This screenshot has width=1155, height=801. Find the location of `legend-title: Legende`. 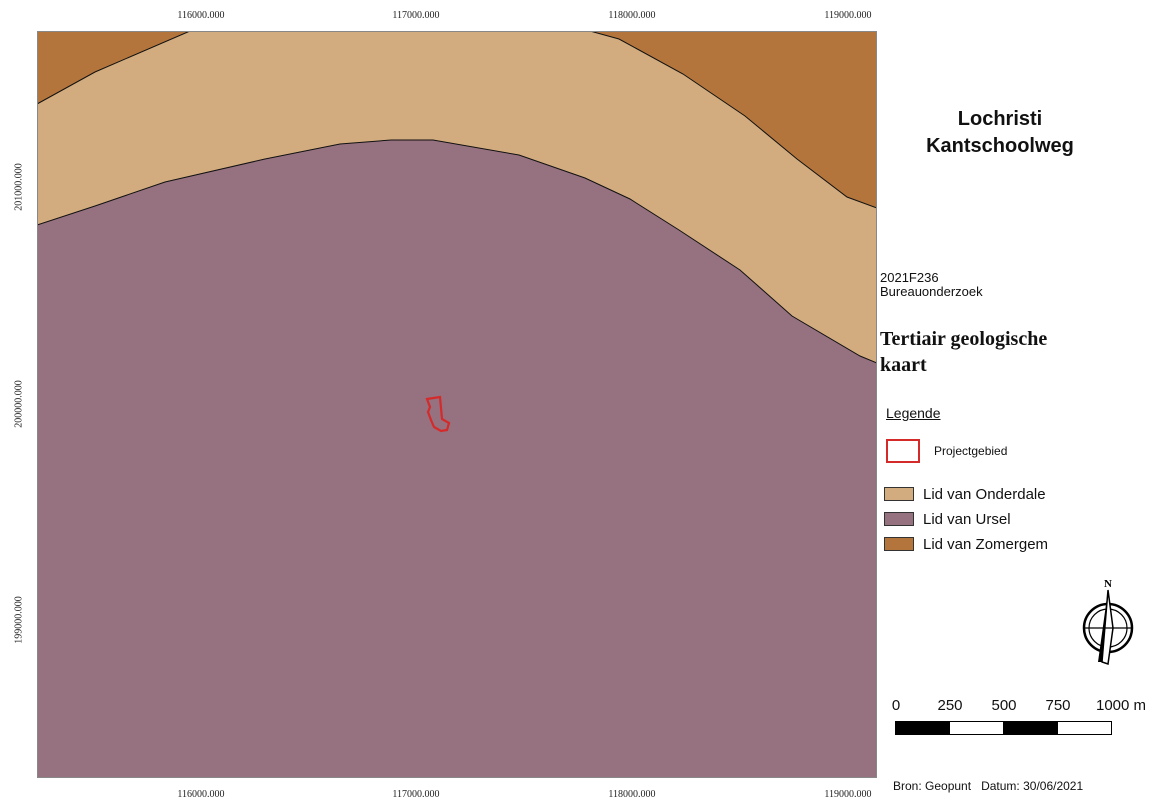

legend-title: Legende is located at coordinates (913, 413).